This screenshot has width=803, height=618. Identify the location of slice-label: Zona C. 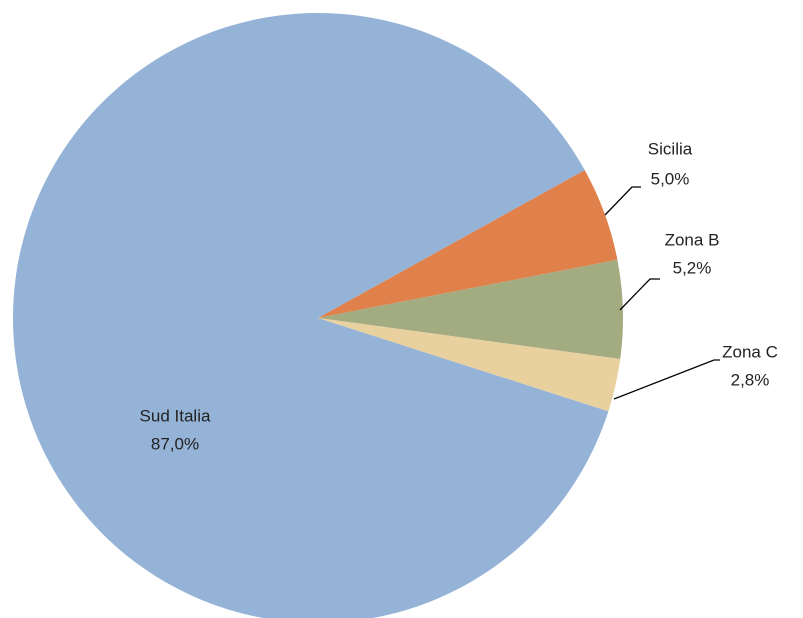
(750, 351).